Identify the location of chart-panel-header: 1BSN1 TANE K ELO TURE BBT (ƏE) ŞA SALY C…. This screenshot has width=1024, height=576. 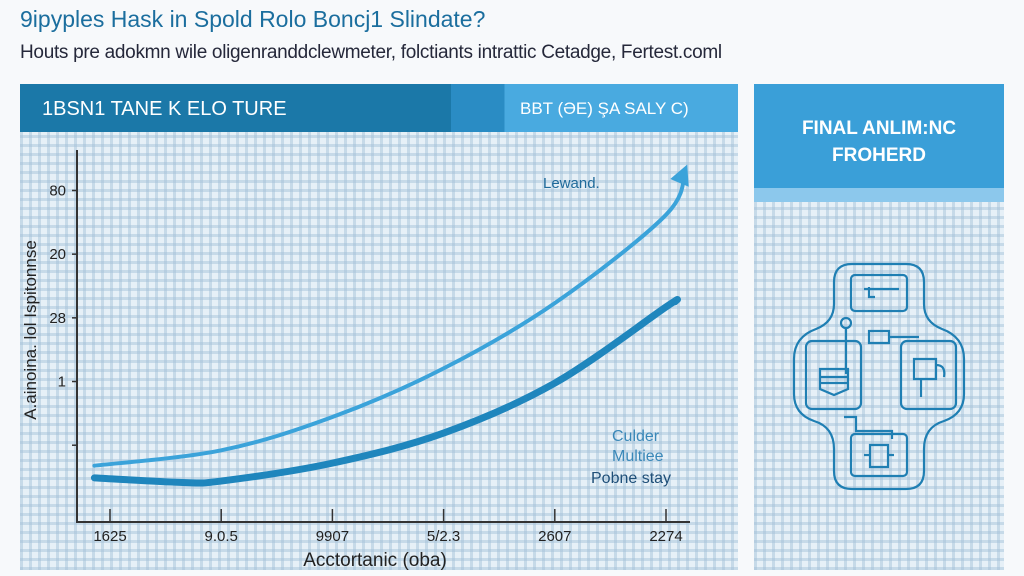
(379, 108).